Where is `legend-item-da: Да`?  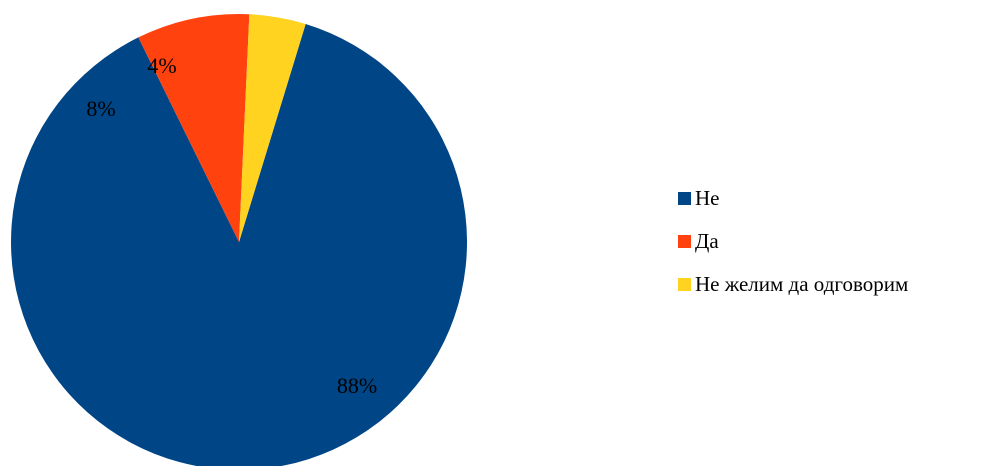
legend-item-da: Да is located at coordinates (793, 241).